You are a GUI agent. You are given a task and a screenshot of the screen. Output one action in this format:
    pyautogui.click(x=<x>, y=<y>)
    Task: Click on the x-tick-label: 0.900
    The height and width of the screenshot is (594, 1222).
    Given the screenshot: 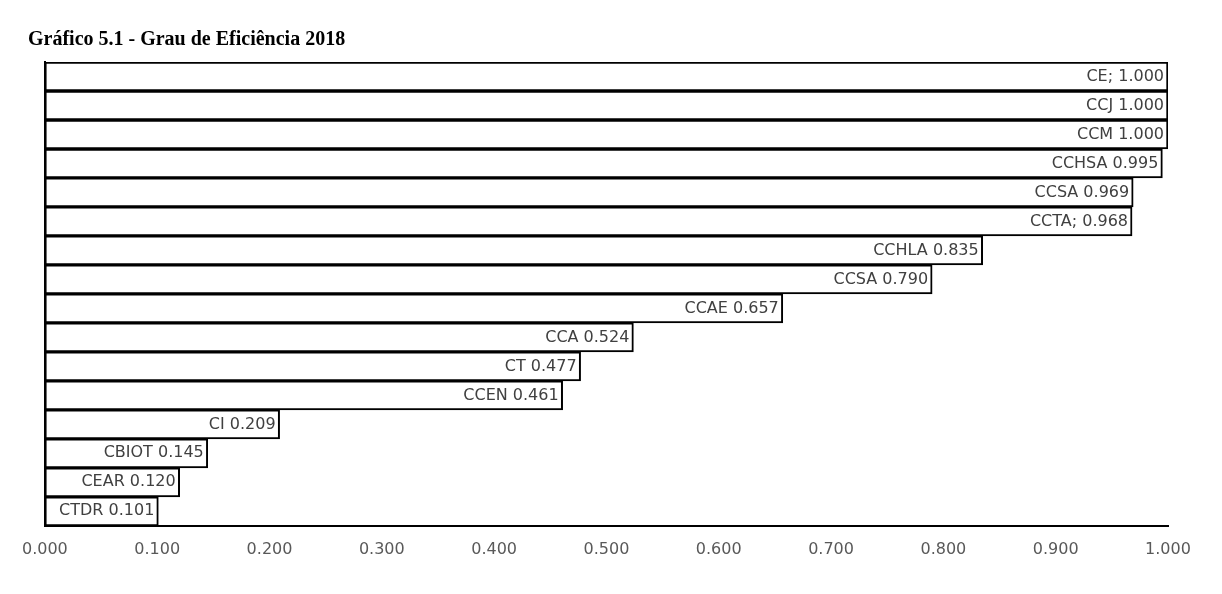 What is the action you would take?
    pyautogui.click(x=1055, y=548)
    